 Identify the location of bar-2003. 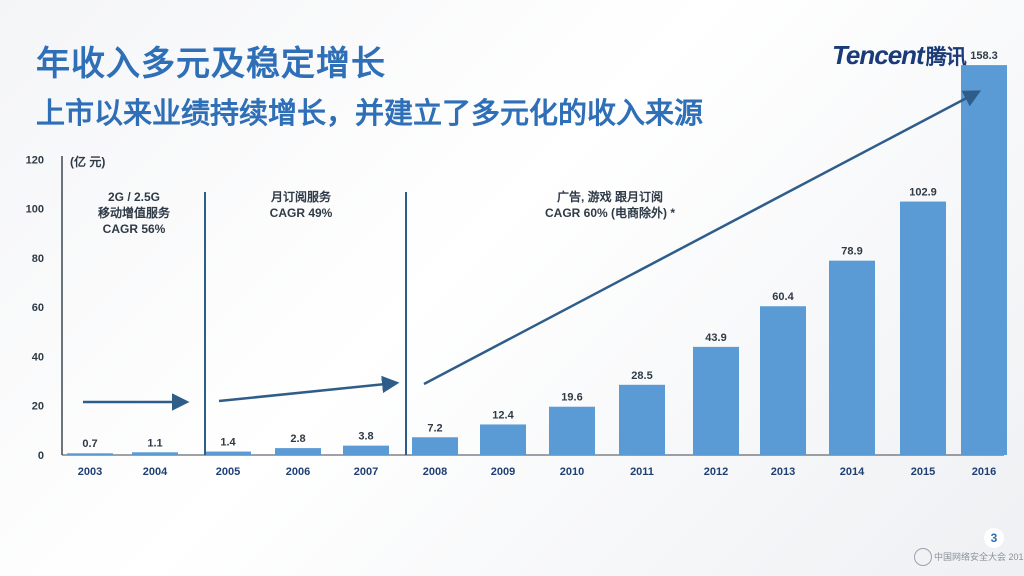
(90, 454).